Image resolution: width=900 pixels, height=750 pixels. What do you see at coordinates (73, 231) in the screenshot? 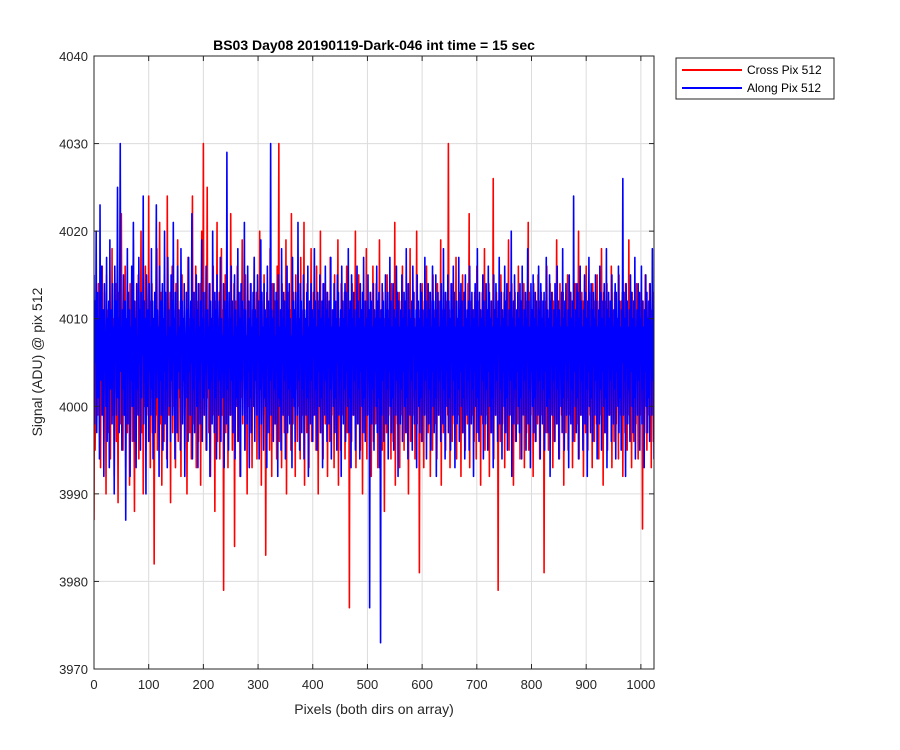
I see `y-tick-label: 4020` at bounding box center [73, 231].